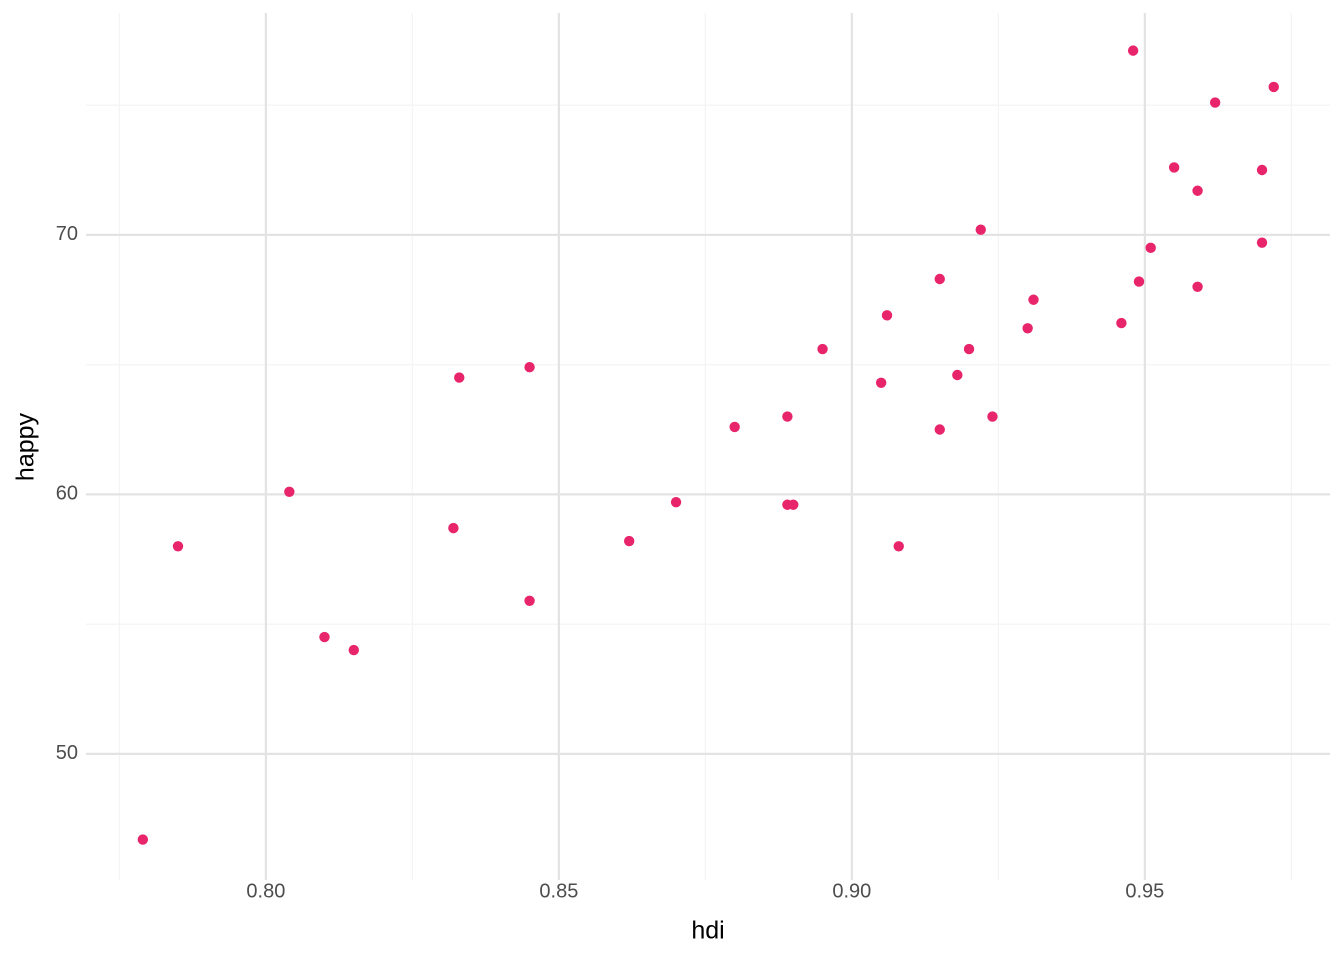 This screenshot has height=960, width=1344. Describe the element at coordinates (851, 891) in the screenshot. I see `x-tick-label: 0.90` at that location.